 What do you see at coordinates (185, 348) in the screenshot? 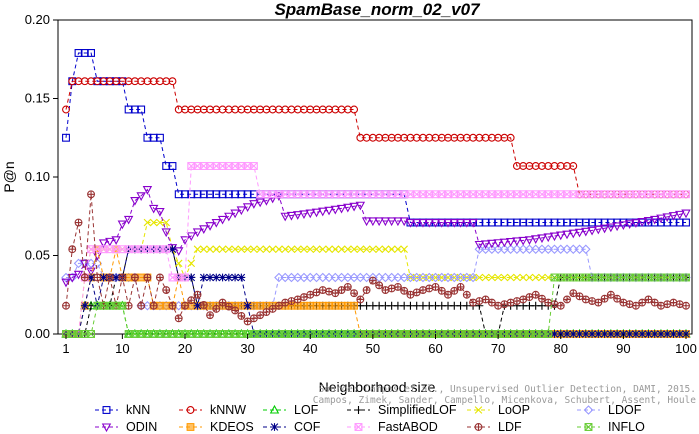
I see `x-tick-label: 20` at bounding box center [185, 348].